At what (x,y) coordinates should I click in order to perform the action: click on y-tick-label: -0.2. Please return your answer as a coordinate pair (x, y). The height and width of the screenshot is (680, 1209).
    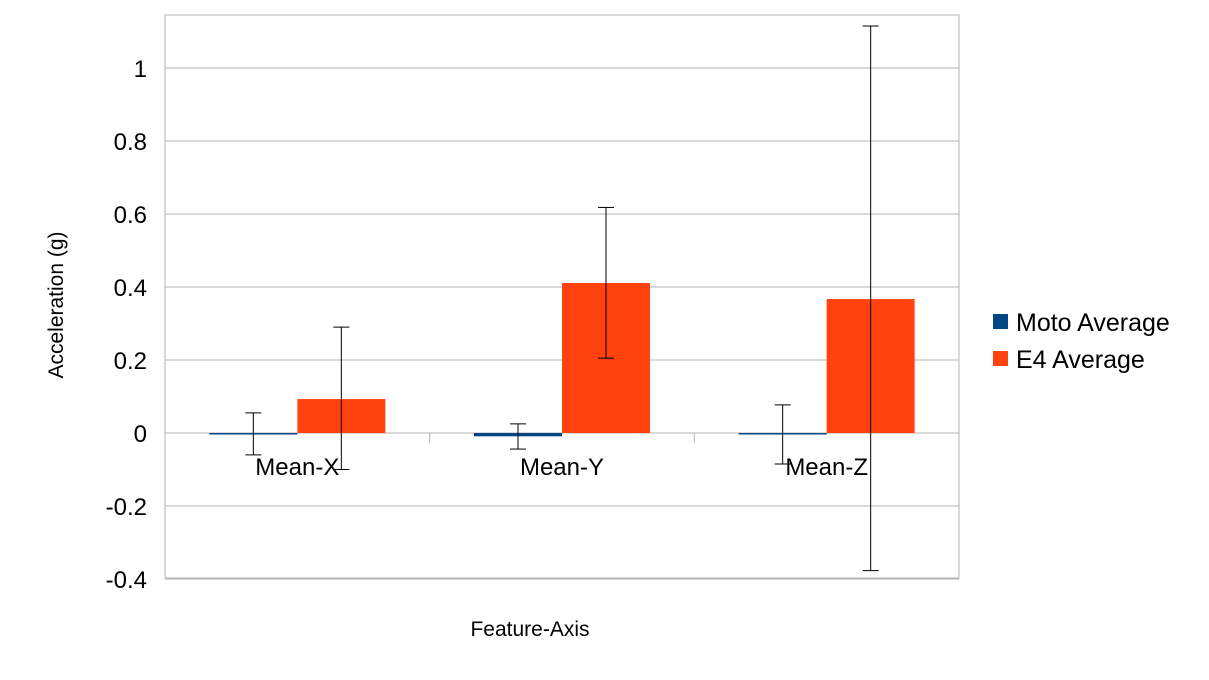
    Looking at the image, I should click on (126, 507).